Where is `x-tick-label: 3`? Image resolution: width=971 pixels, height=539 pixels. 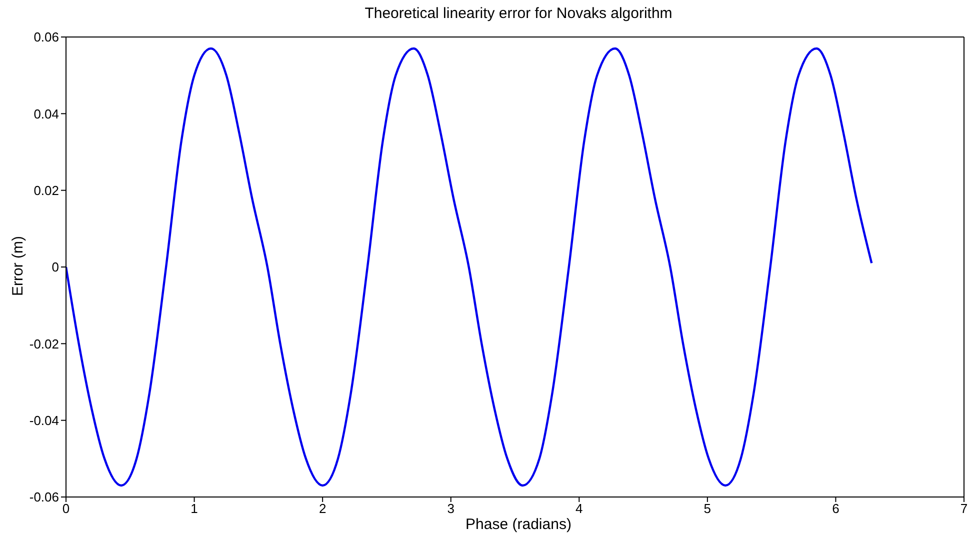 x-tick-label: 3 is located at coordinates (450, 508).